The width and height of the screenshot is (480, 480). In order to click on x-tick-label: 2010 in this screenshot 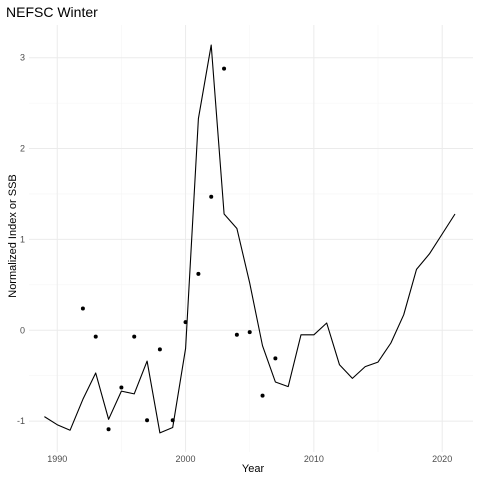, I will do `click(314, 459)`.